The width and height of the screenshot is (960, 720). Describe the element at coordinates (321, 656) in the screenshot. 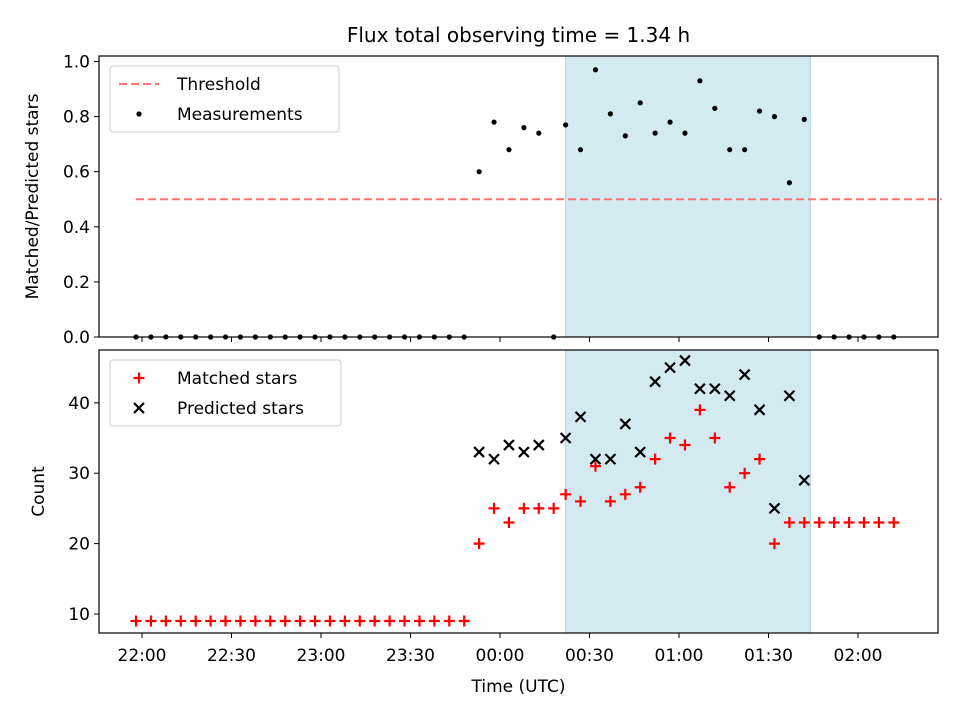

I see `x-tick-label: 23:00` at that location.